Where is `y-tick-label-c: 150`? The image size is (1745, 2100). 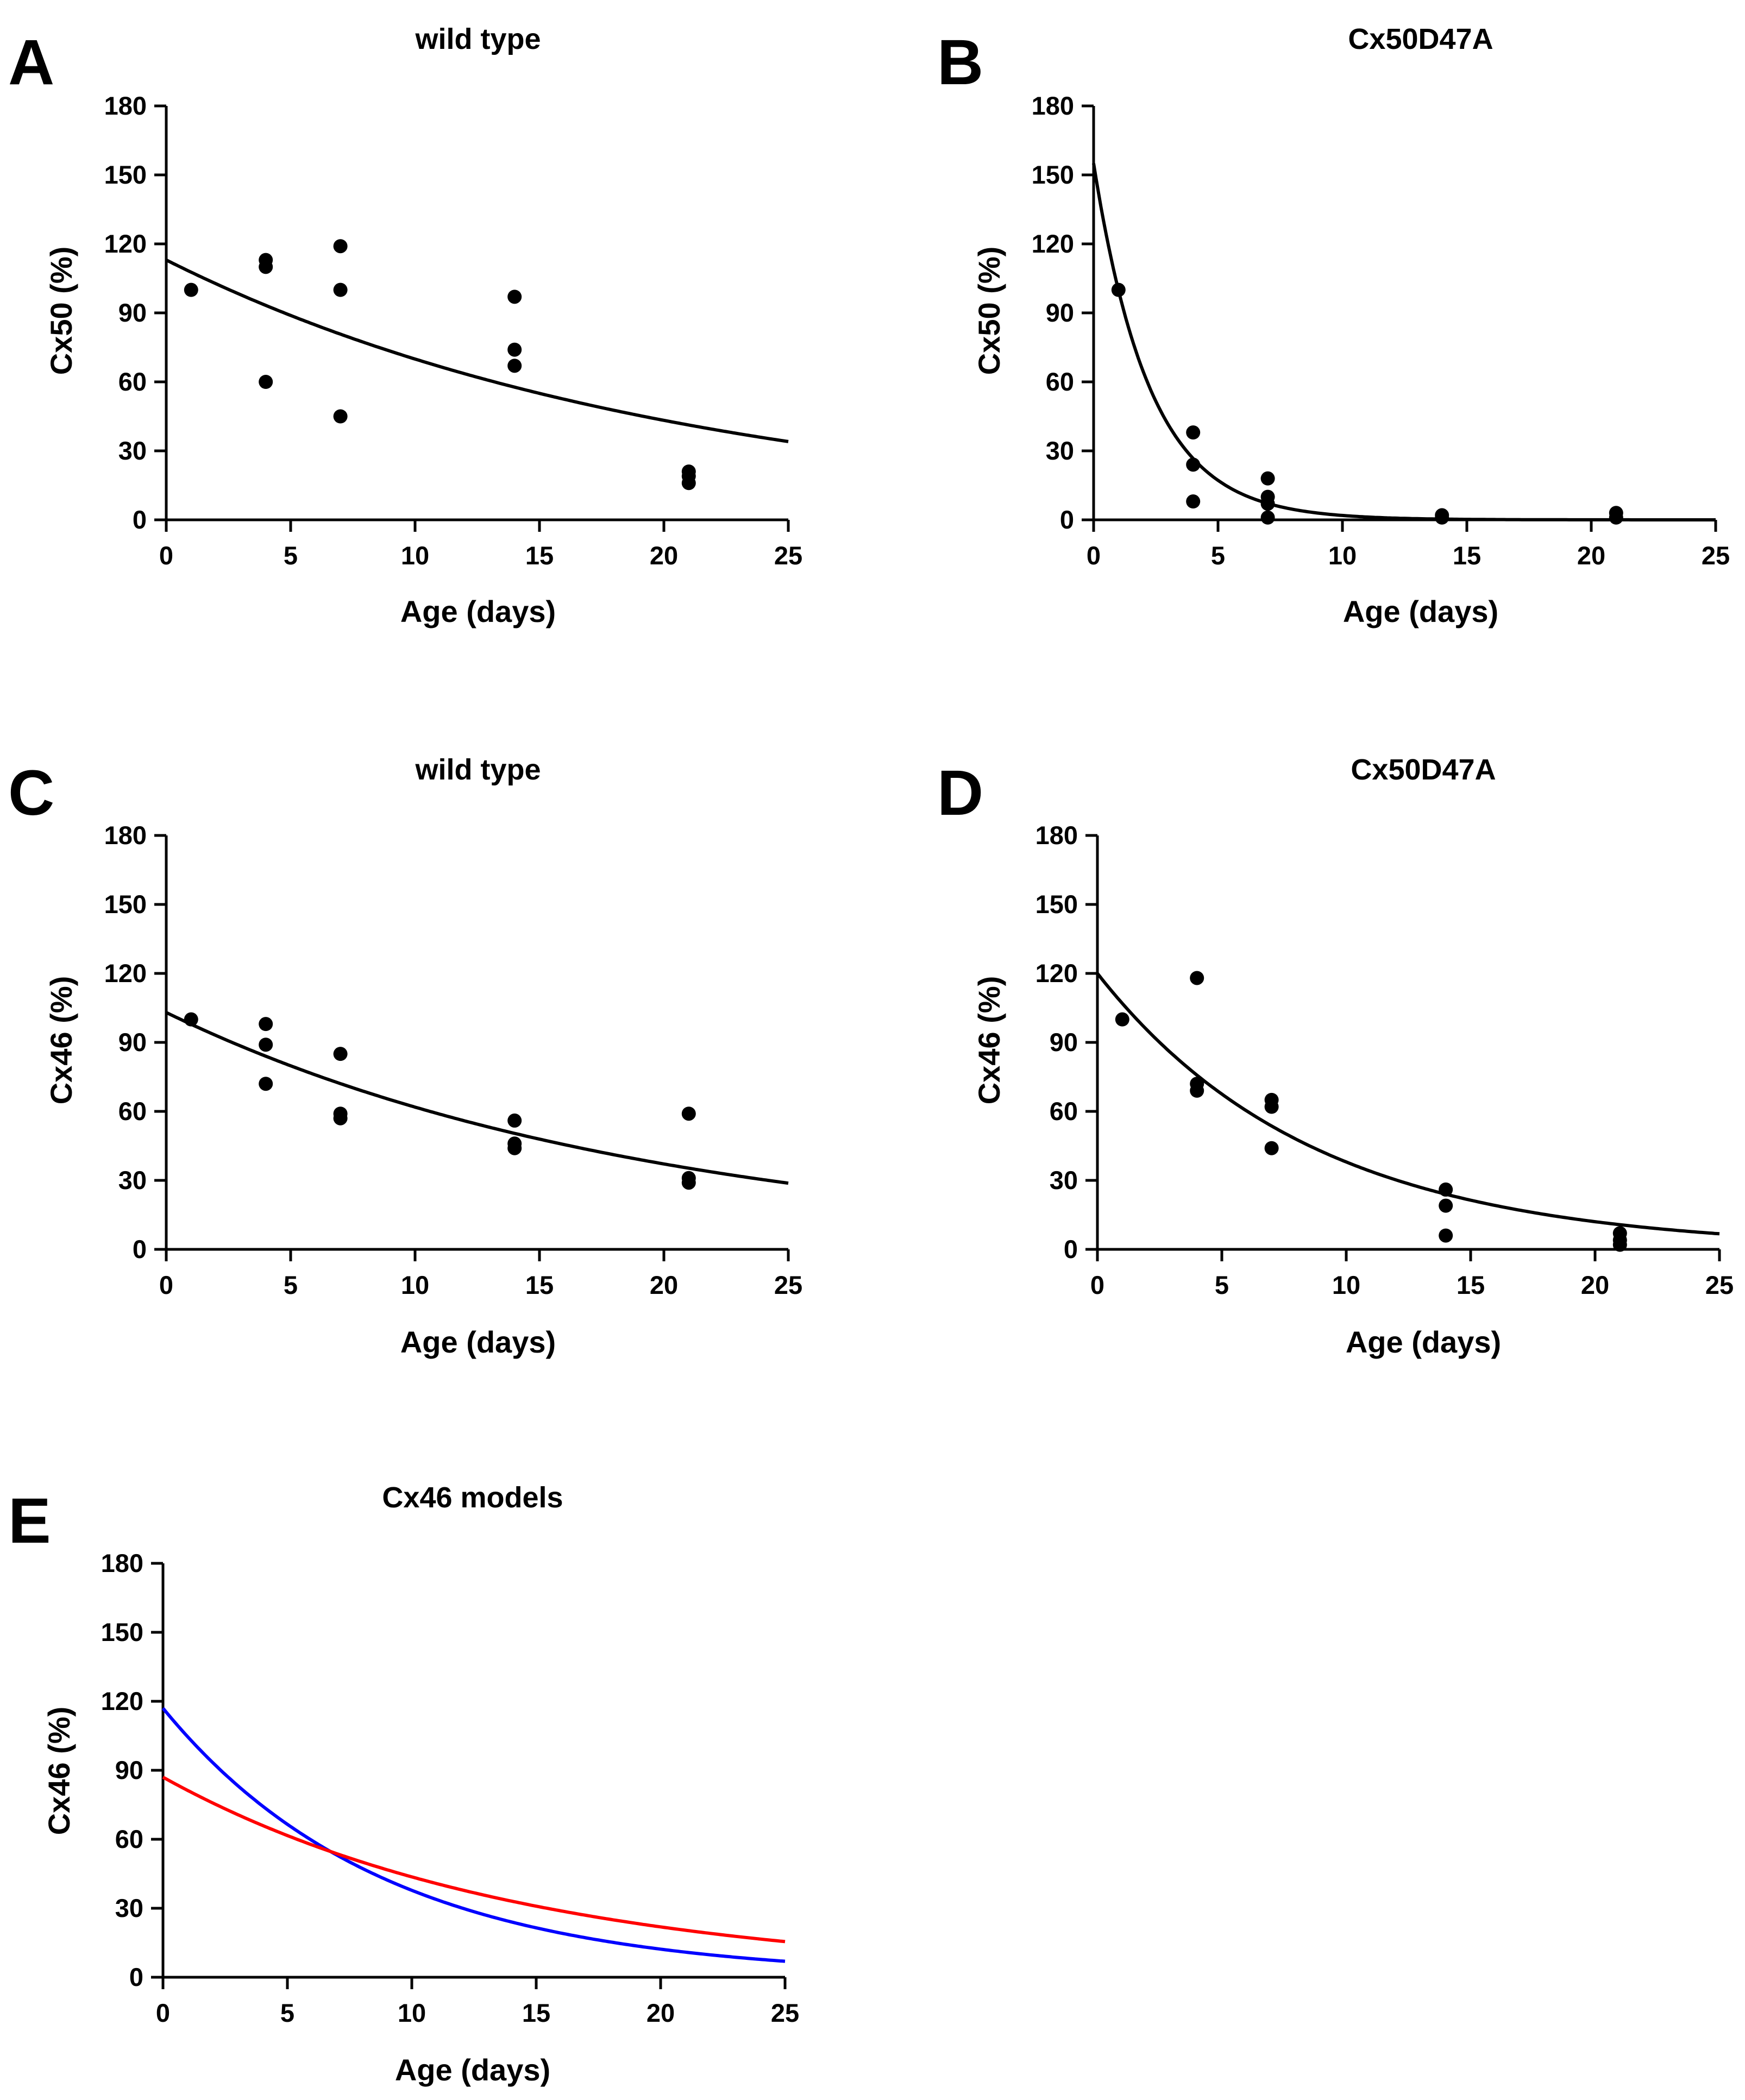
y-tick-label-c: 150 is located at coordinates (125, 905).